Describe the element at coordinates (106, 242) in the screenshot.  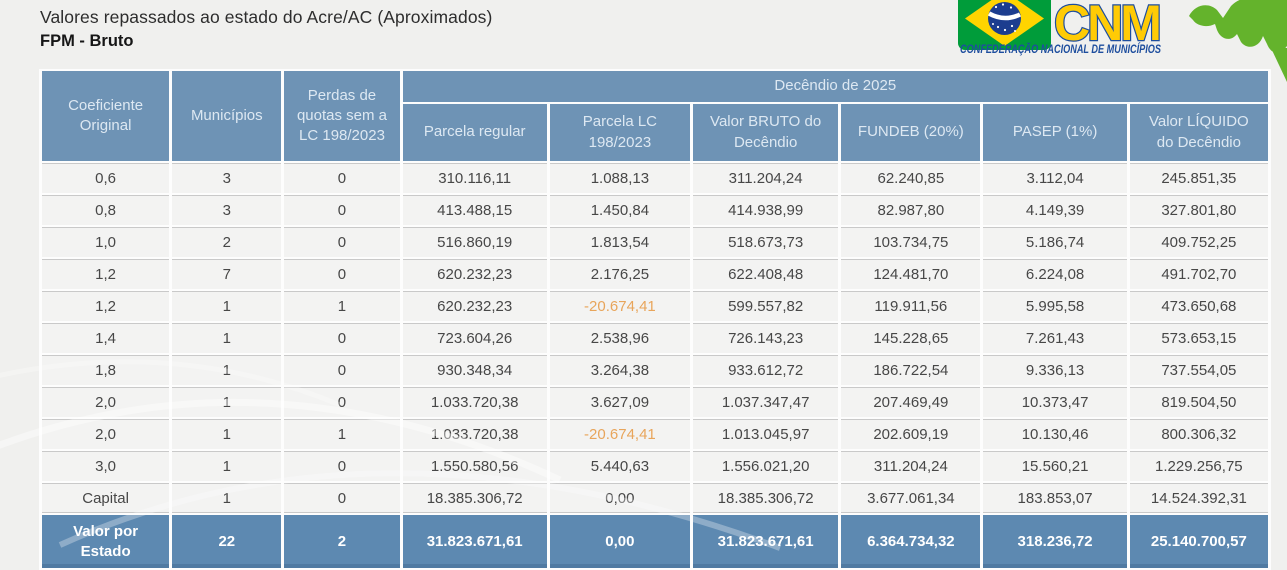
I see `table-cell: 1,0` at that location.